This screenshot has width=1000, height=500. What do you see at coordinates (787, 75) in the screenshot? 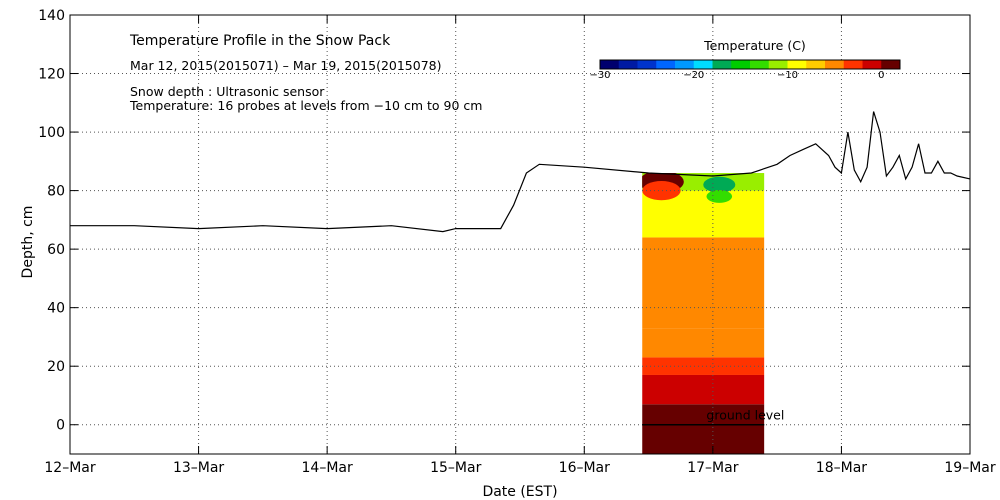
I see `colorbar-tick-label: −10` at bounding box center [787, 75].